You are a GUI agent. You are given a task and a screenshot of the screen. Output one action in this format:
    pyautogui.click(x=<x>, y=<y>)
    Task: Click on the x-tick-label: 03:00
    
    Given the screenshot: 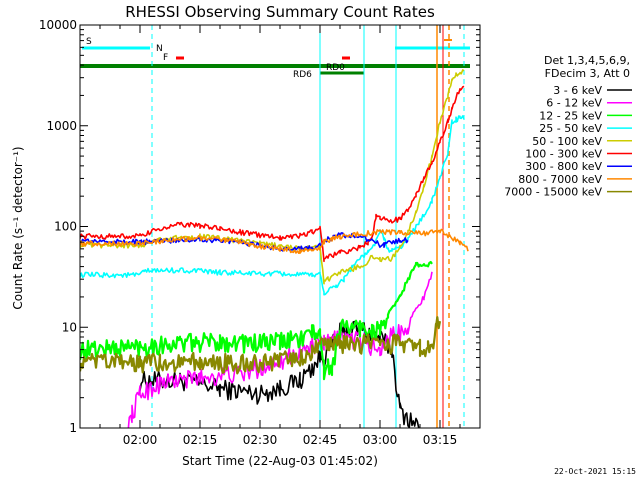 What is the action you would take?
    pyautogui.click(x=380, y=440)
    